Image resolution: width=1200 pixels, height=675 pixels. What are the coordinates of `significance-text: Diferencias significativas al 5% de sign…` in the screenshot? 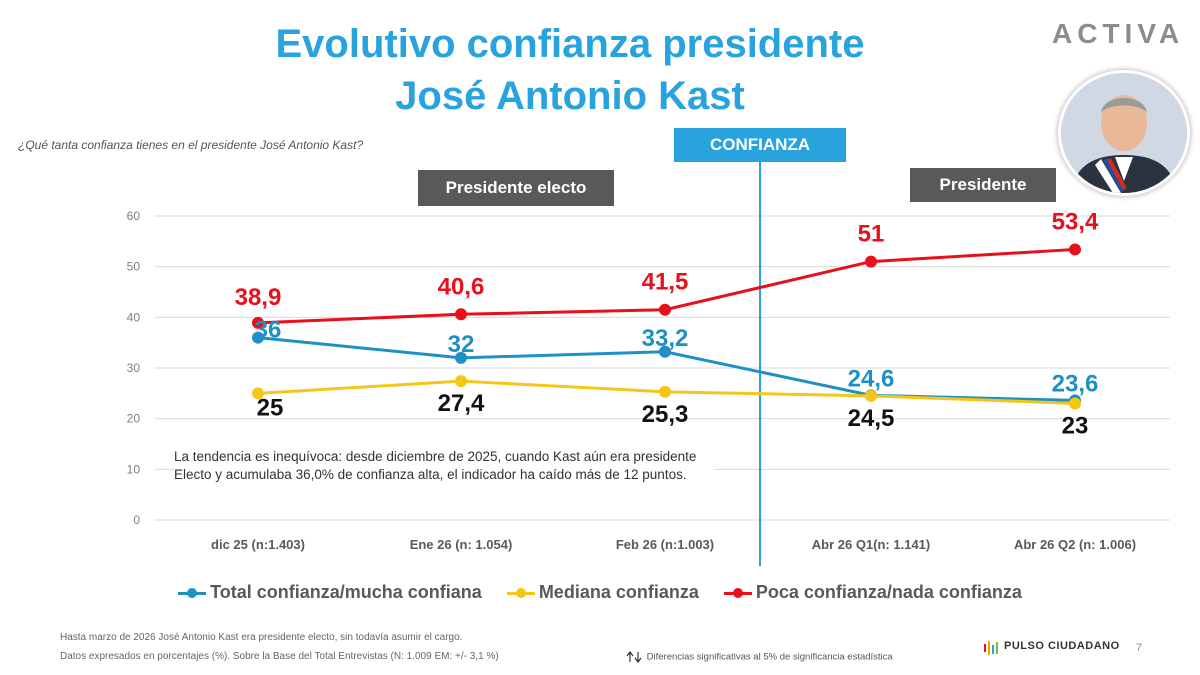 It's located at (769, 657).